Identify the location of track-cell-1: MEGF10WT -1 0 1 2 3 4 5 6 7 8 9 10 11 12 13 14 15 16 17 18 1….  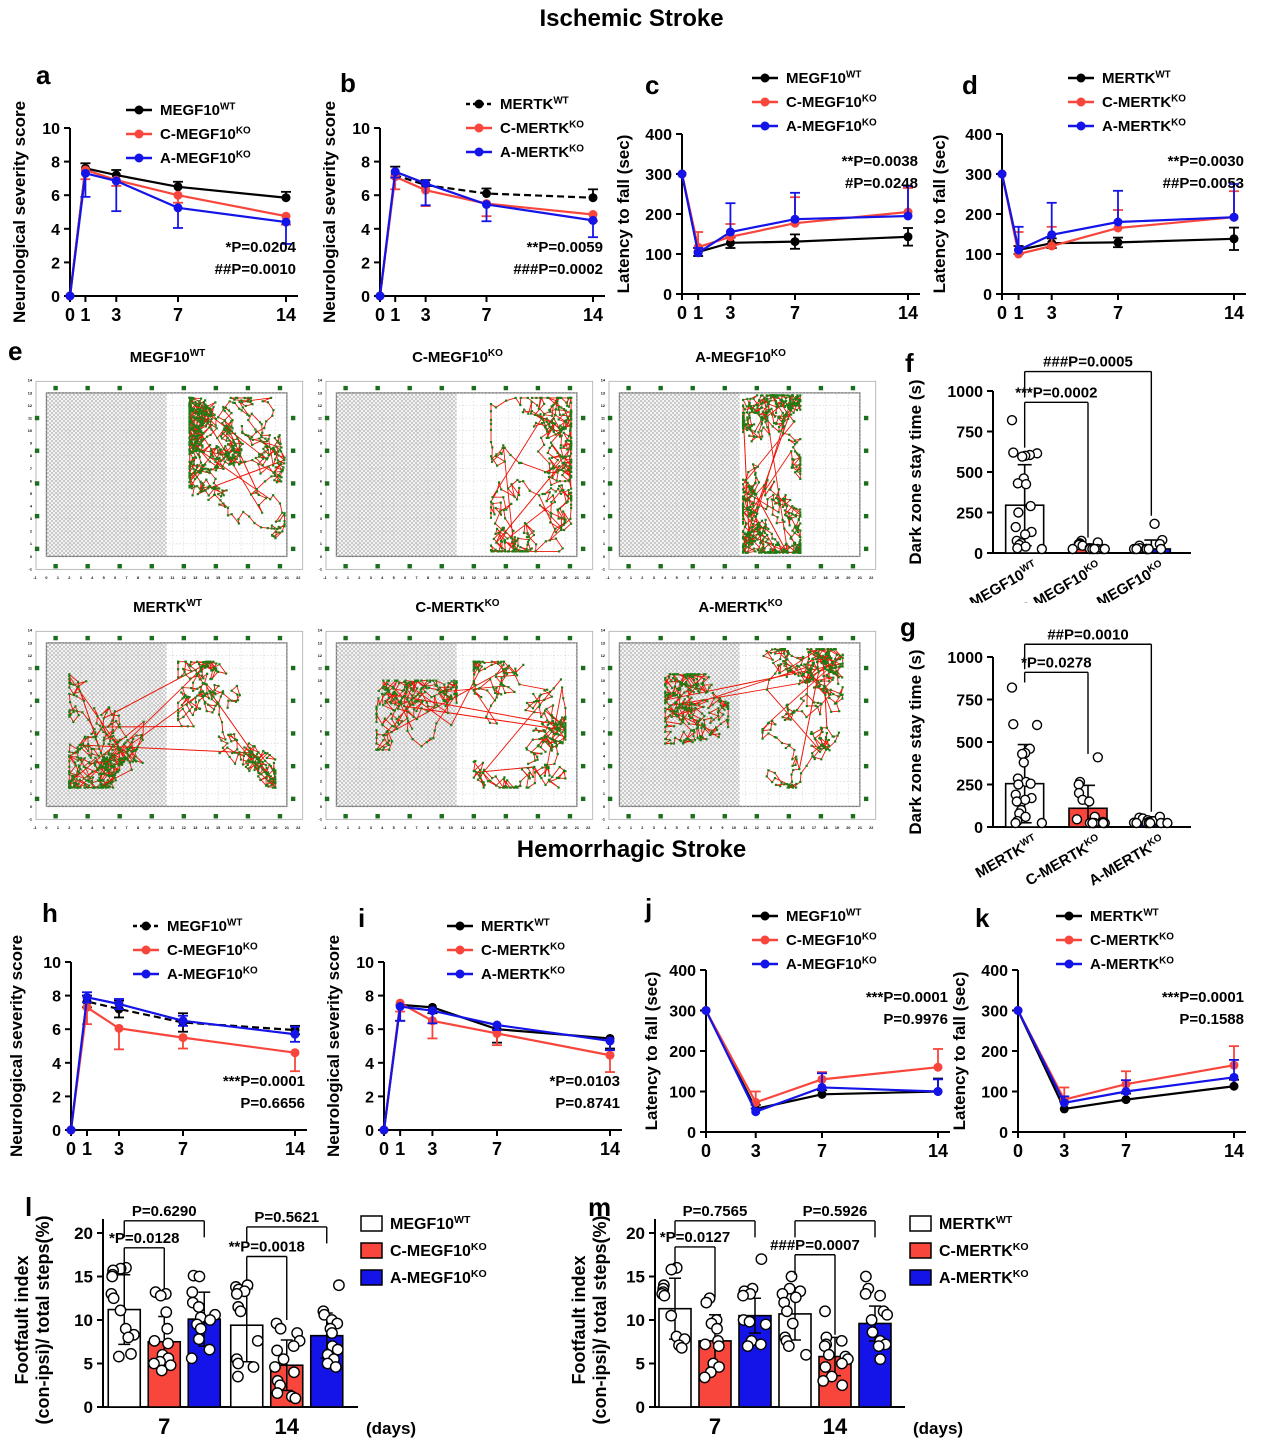
(167, 467).